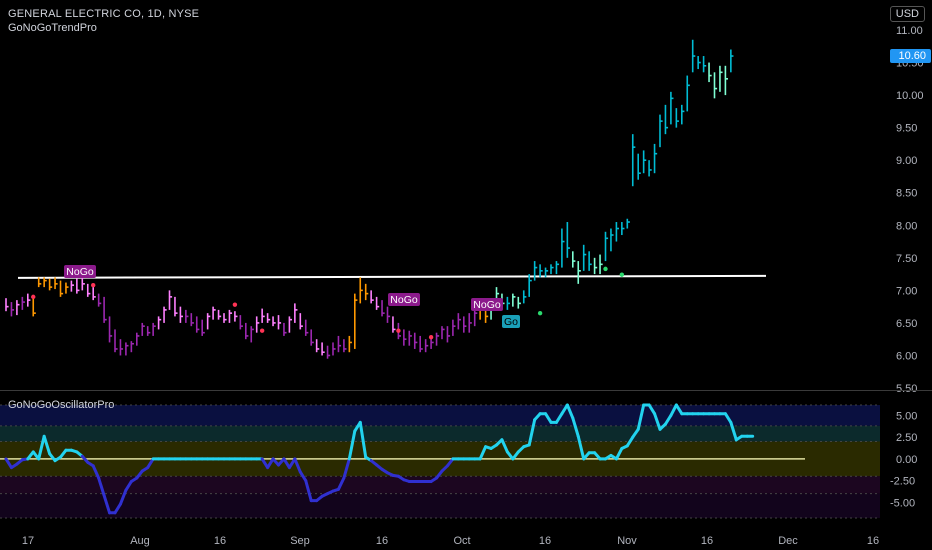  What do you see at coordinates (52, 28) in the screenshot?
I see `trend-indicator-label: GoNoGoTrendPro` at bounding box center [52, 28].